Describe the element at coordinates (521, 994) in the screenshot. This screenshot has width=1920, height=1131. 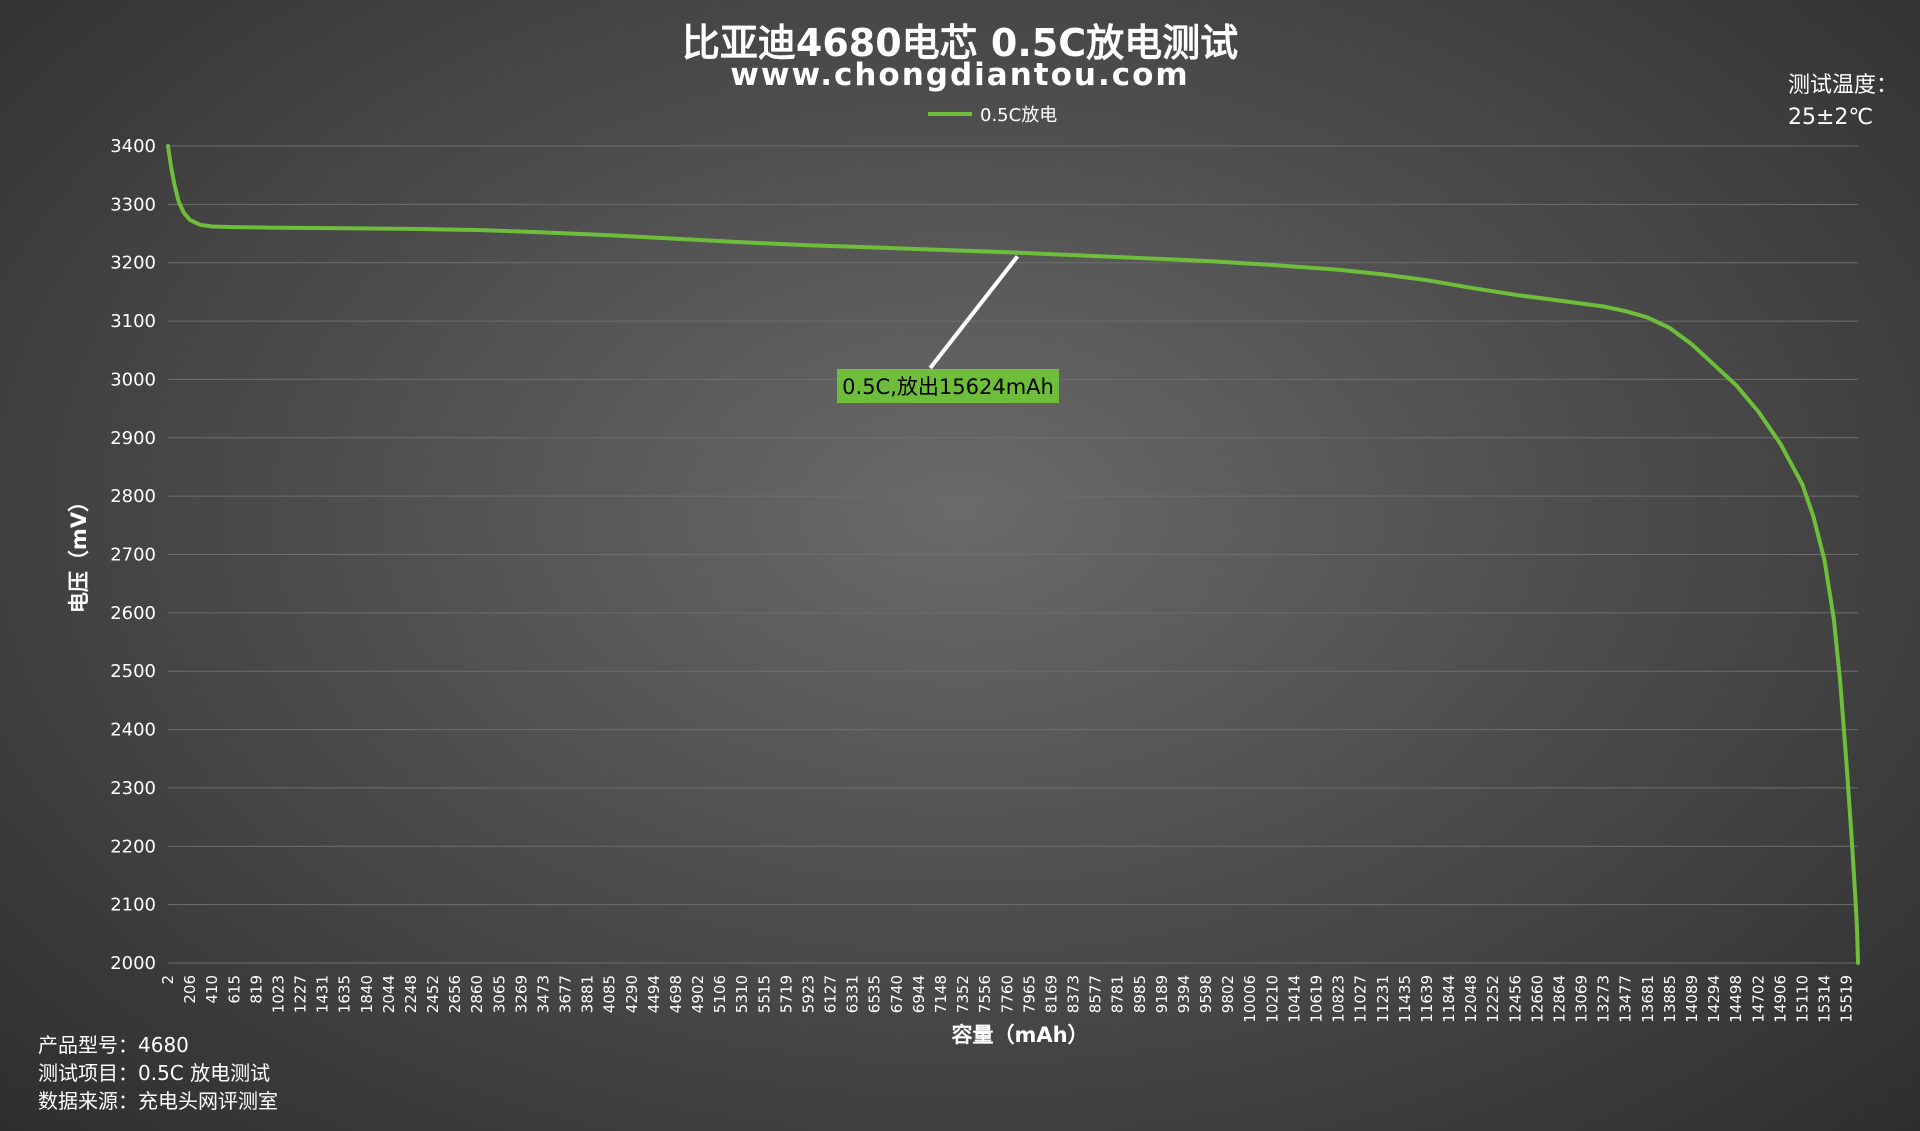
I see `x-tick-label: 3269` at that location.